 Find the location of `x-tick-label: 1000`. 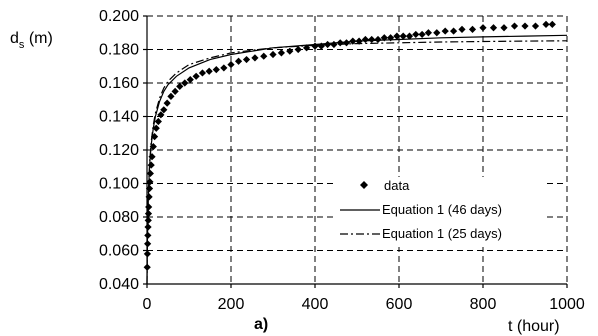

x-tick-label: 1000 is located at coordinates (567, 304).